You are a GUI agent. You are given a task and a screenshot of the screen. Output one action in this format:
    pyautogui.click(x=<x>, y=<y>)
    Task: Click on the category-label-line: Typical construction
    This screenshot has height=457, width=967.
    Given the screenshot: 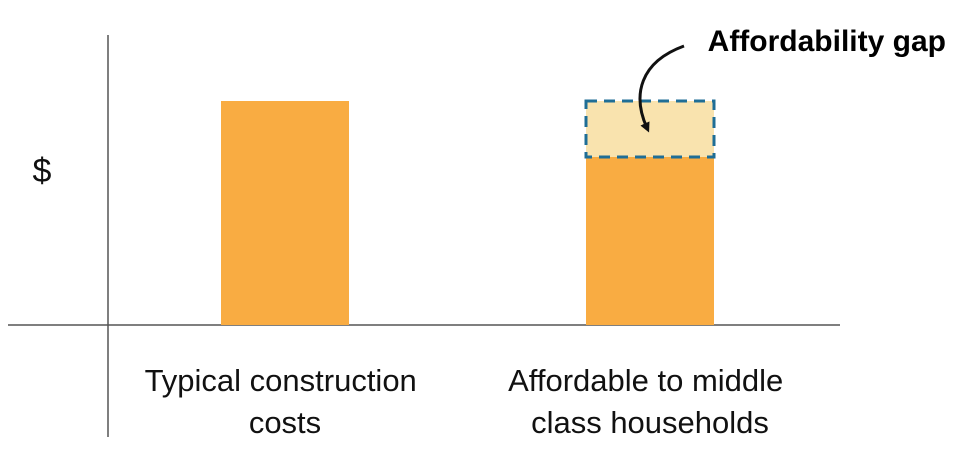 What is the action you would take?
    pyautogui.click(x=281, y=380)
    